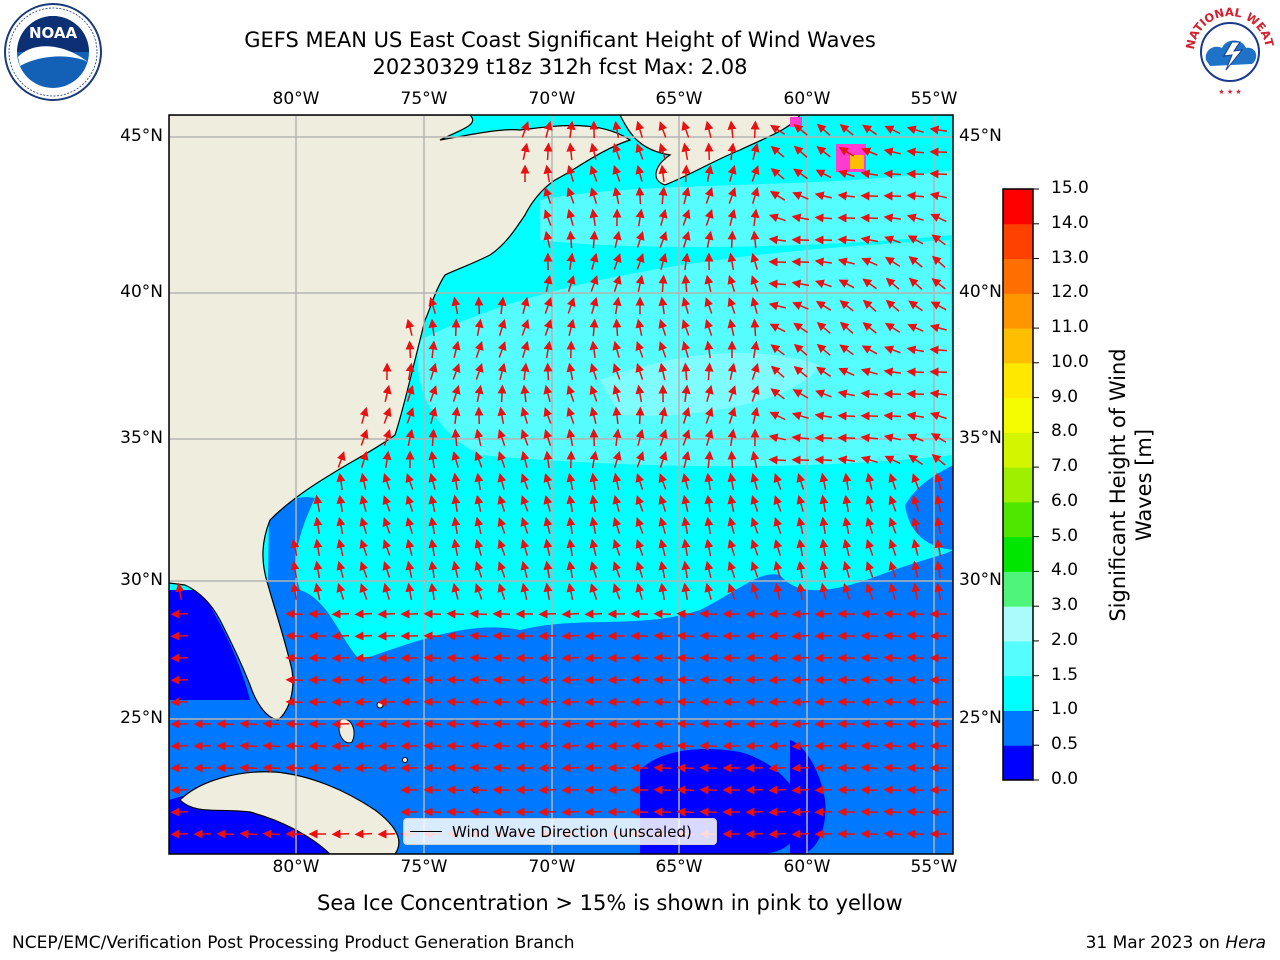  What do you see at coordinates (1070, 327) in the screenshot?
I see `colorbar-tick-label: 11.0` at bounding box center [1070, 327].